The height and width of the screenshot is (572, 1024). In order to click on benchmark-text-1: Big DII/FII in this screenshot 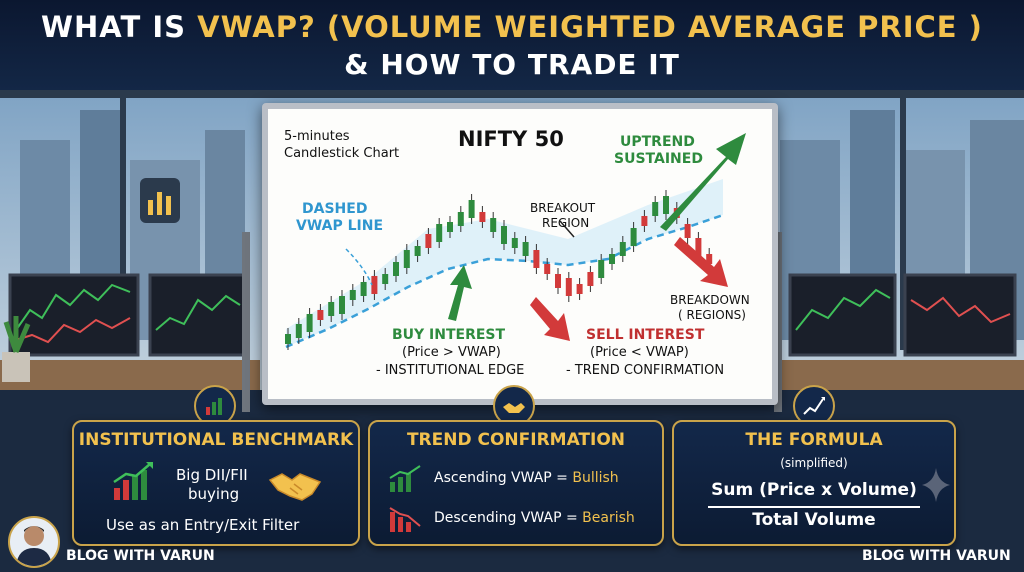, I will do `click(212, 475)`.